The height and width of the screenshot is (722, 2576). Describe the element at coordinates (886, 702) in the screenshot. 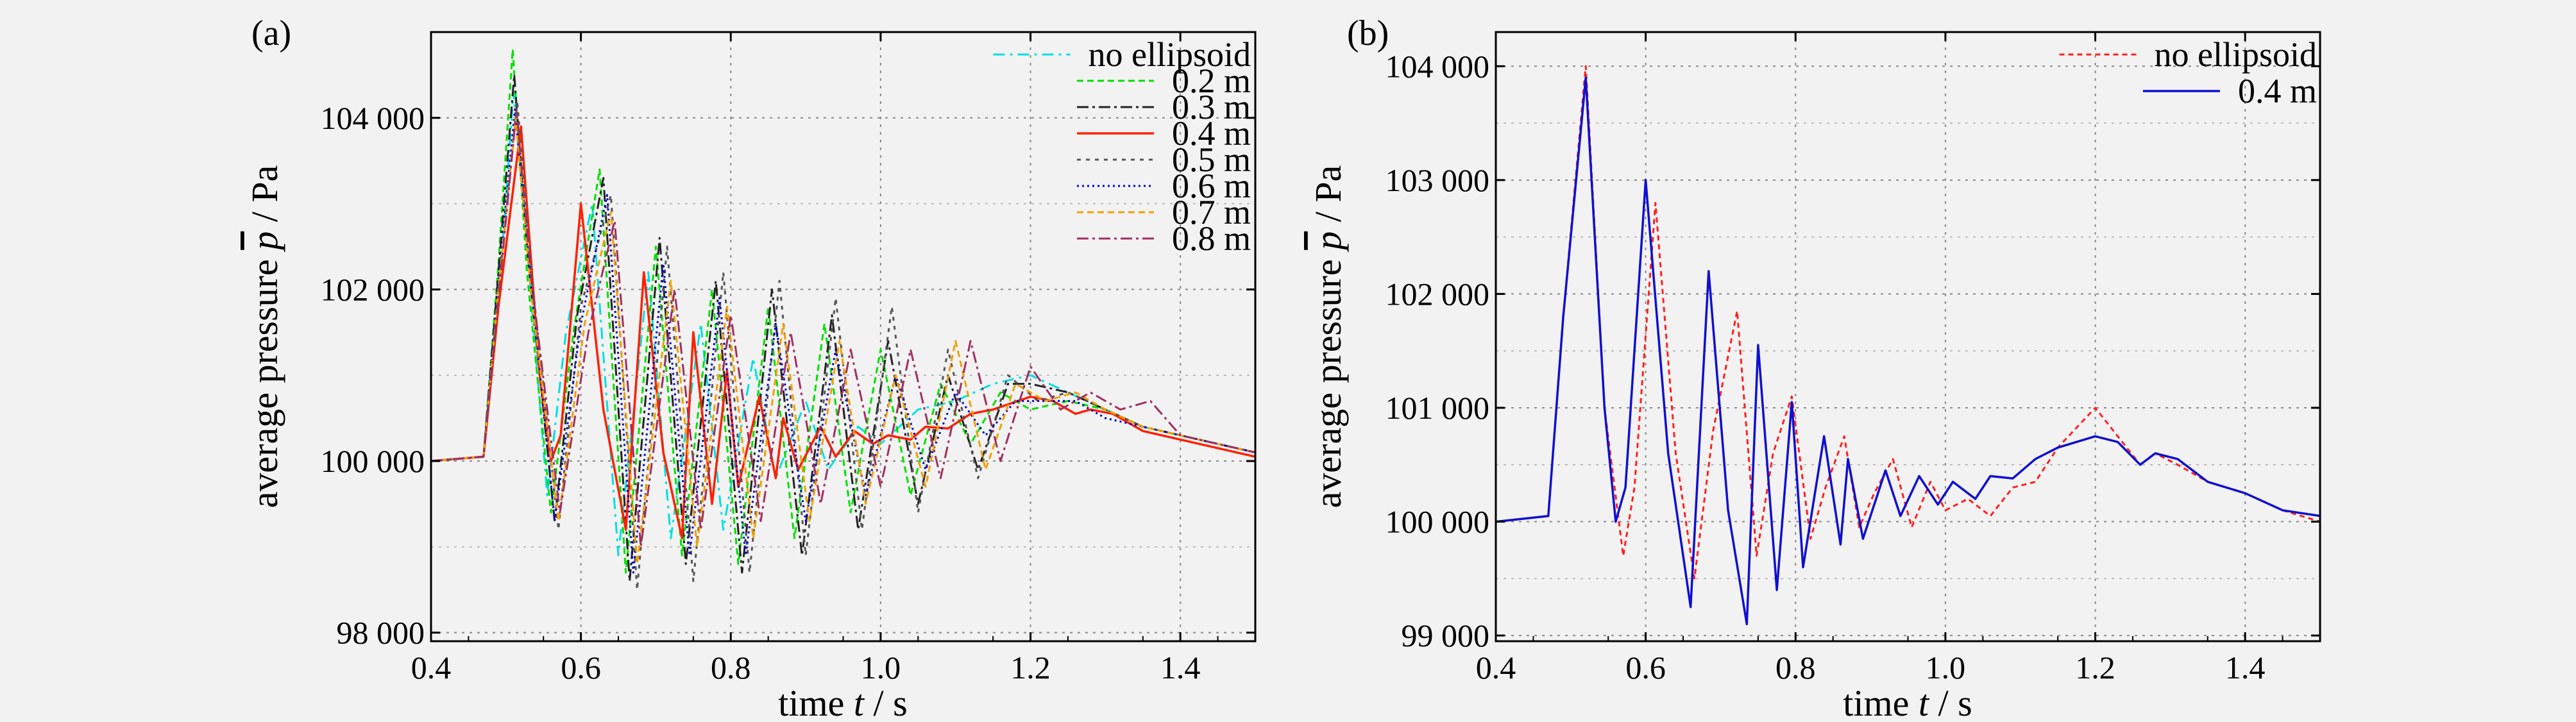

I see `panel-a-xlabel-suffix: / s` at that location.